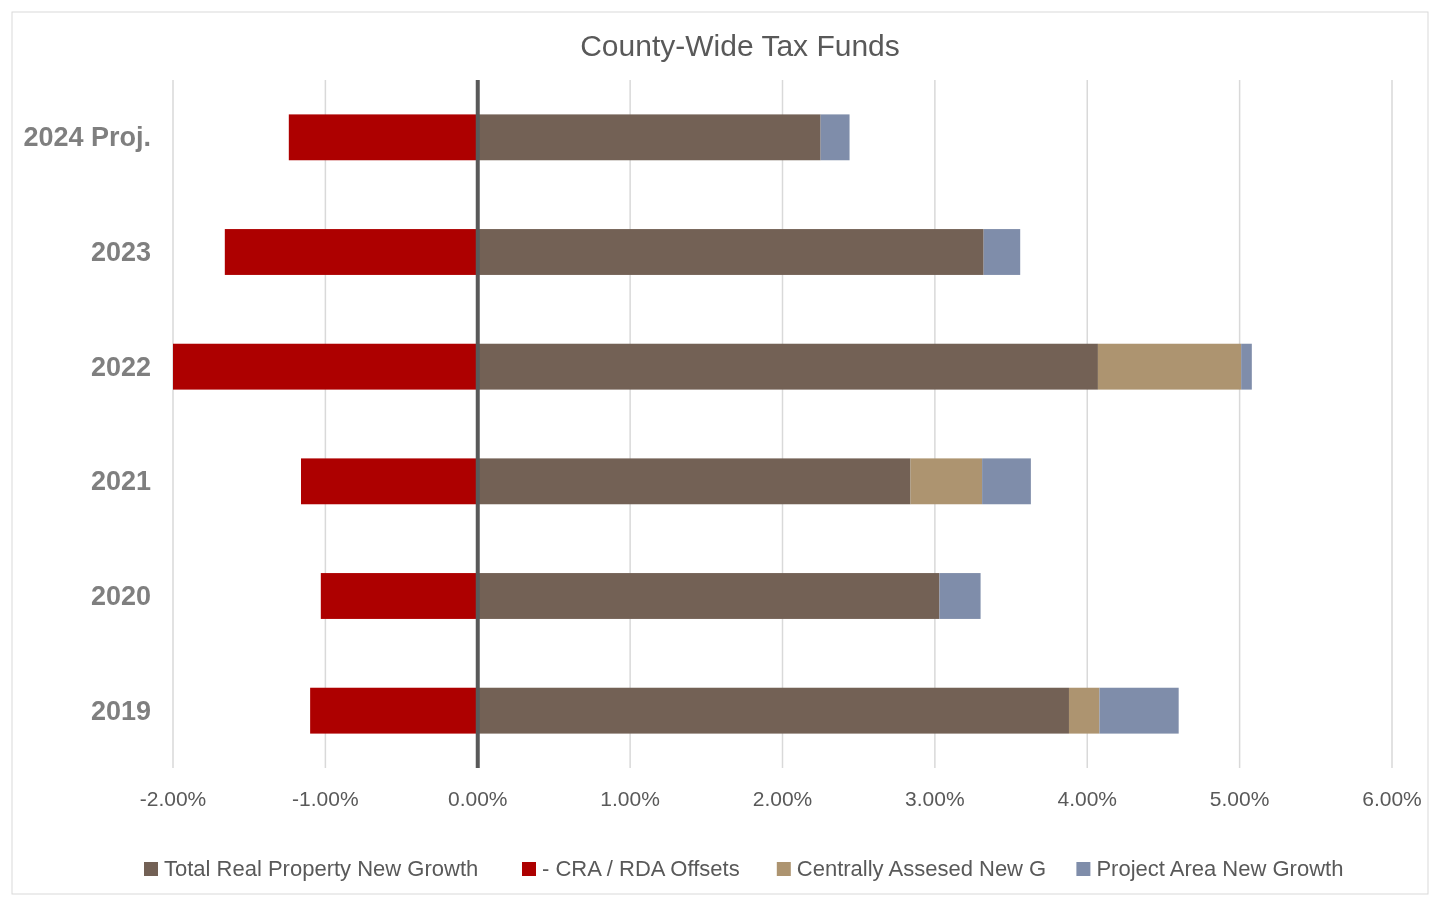 The image size is (1440, 906). Describe the element at coordinates (173, 798) in the screenshot. I see `x-tick-label: -2.00%` at that location.